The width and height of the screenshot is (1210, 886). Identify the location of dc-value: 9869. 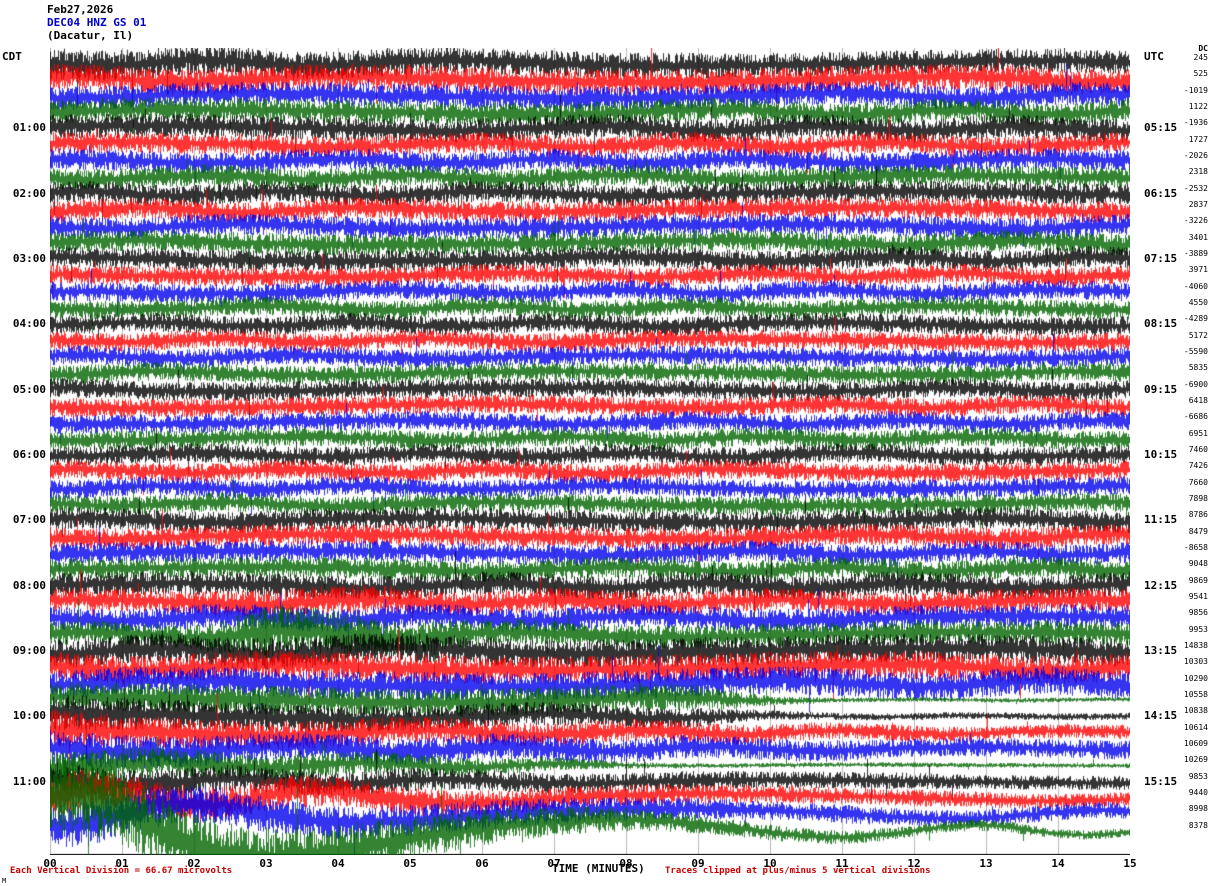
(1198, 580).